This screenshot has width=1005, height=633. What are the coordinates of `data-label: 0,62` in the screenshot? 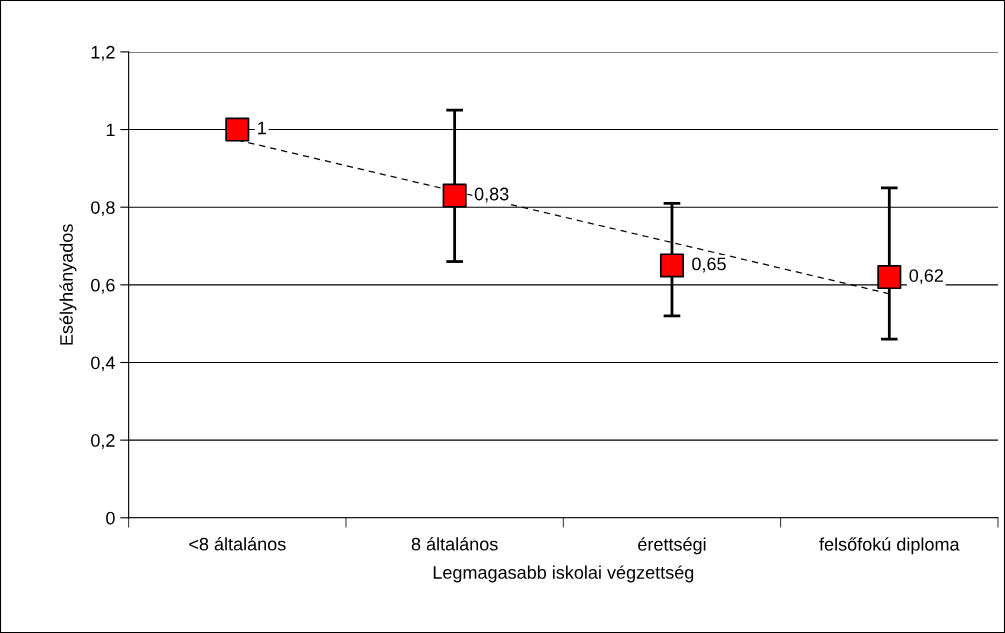 It's located at (926, 277).